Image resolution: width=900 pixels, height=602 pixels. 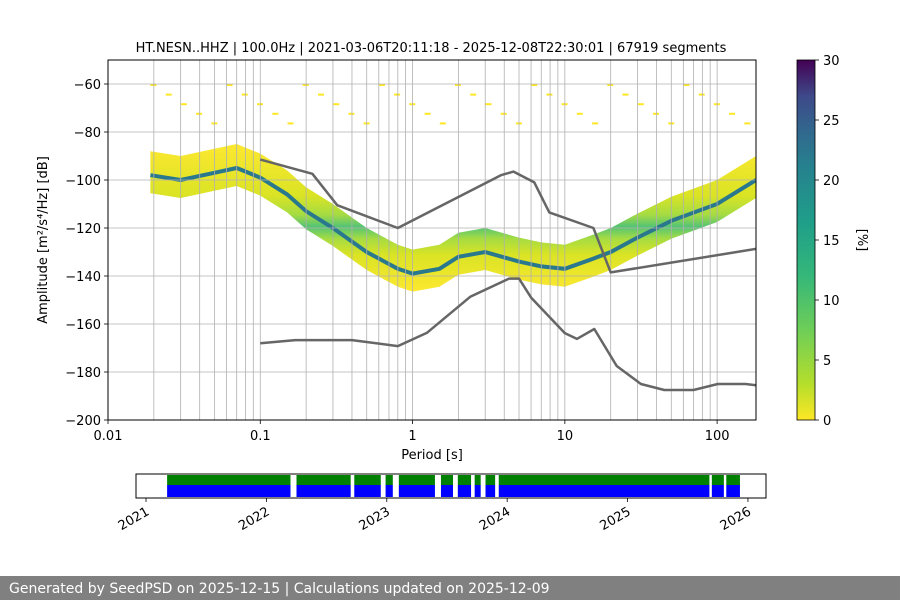 I want to click on colorbar-tick-label: 15, so click(x=831, y=241).